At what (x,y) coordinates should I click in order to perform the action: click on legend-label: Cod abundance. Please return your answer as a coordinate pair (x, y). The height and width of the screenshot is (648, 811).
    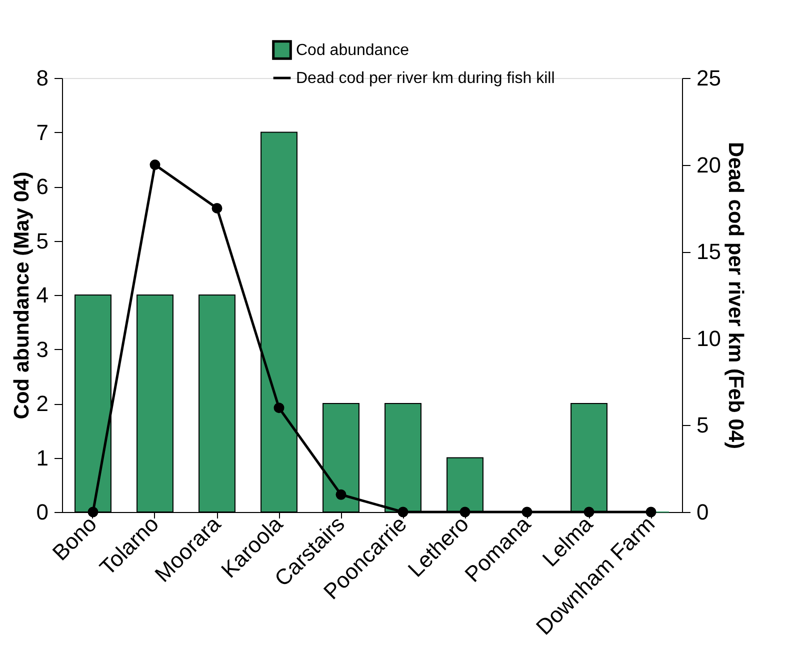
    Looking at the image, I should click on (353, 50).